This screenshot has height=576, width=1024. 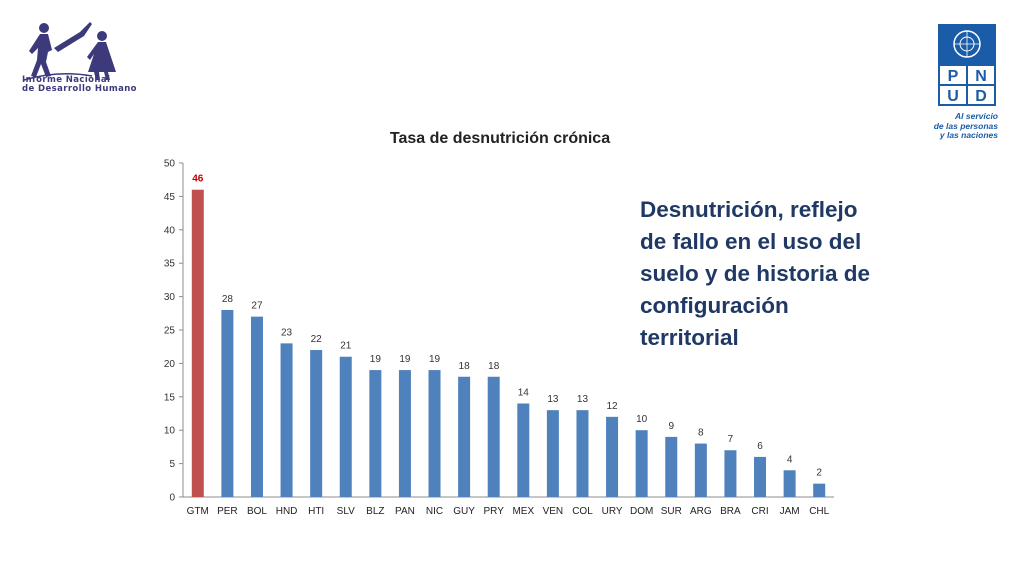 I want to click on data-label: 27, so click(x=257, y=306).